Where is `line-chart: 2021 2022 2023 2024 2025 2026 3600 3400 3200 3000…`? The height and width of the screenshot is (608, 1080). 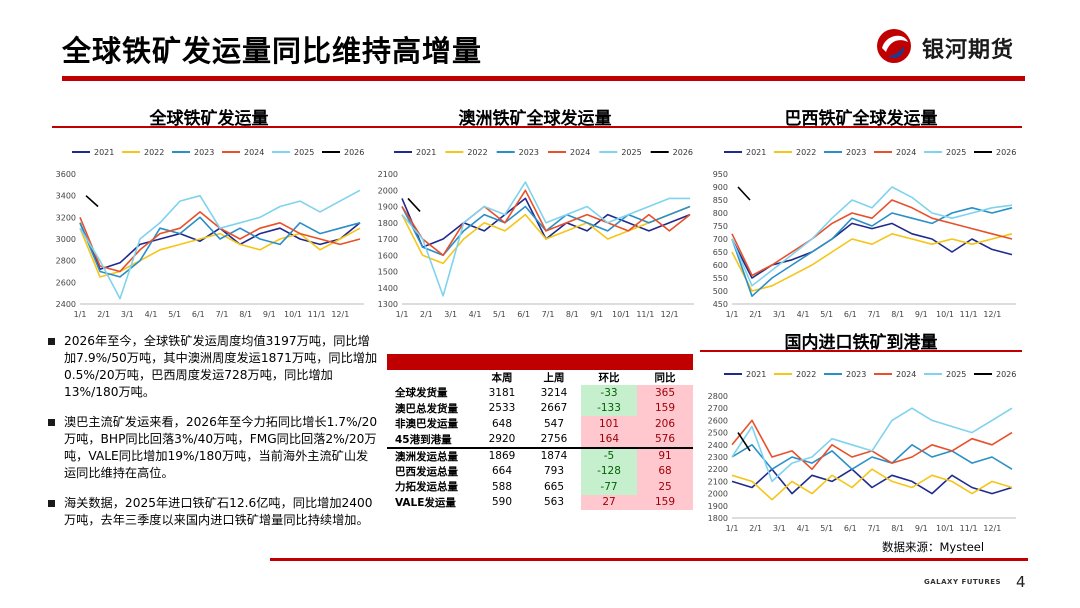
line-chart: 2021 2022 2023 2024 2025 2026 3600 3400 3200 3000… is located at coordinates (210, 233).